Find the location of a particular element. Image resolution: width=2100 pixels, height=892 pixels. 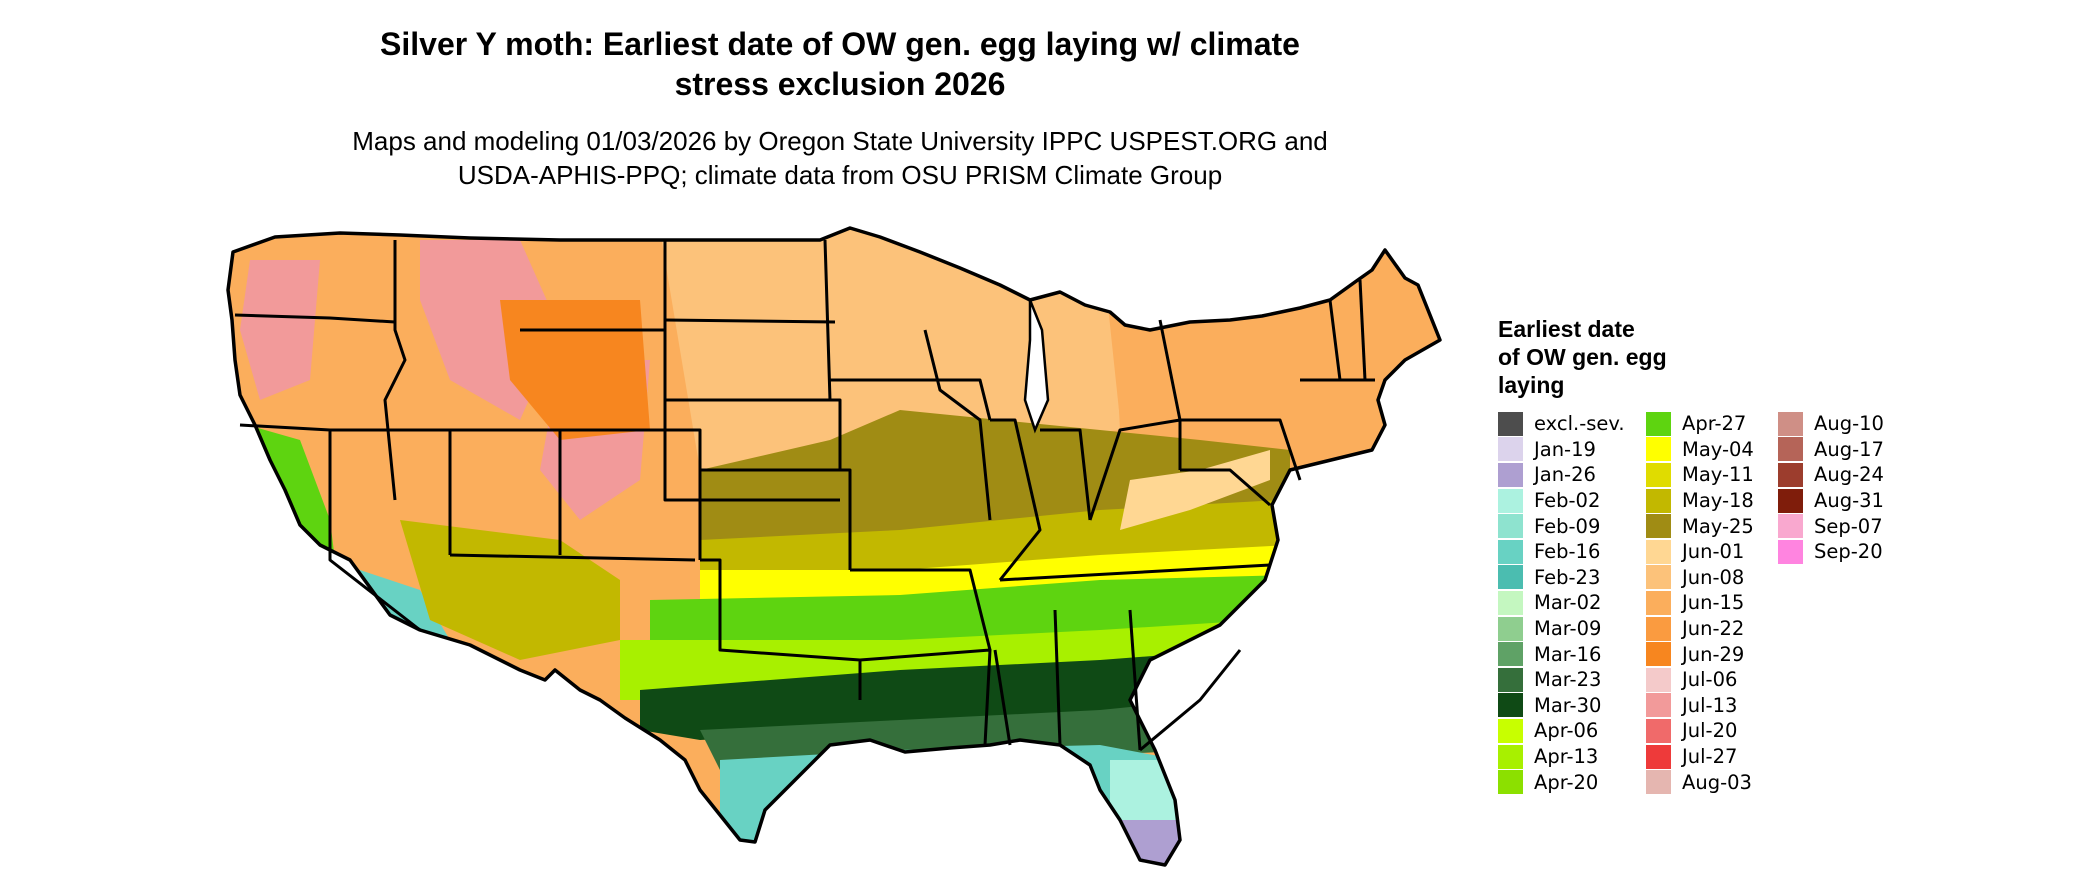

legend-item: Mar-23 is located at coordinates (1573, 680).